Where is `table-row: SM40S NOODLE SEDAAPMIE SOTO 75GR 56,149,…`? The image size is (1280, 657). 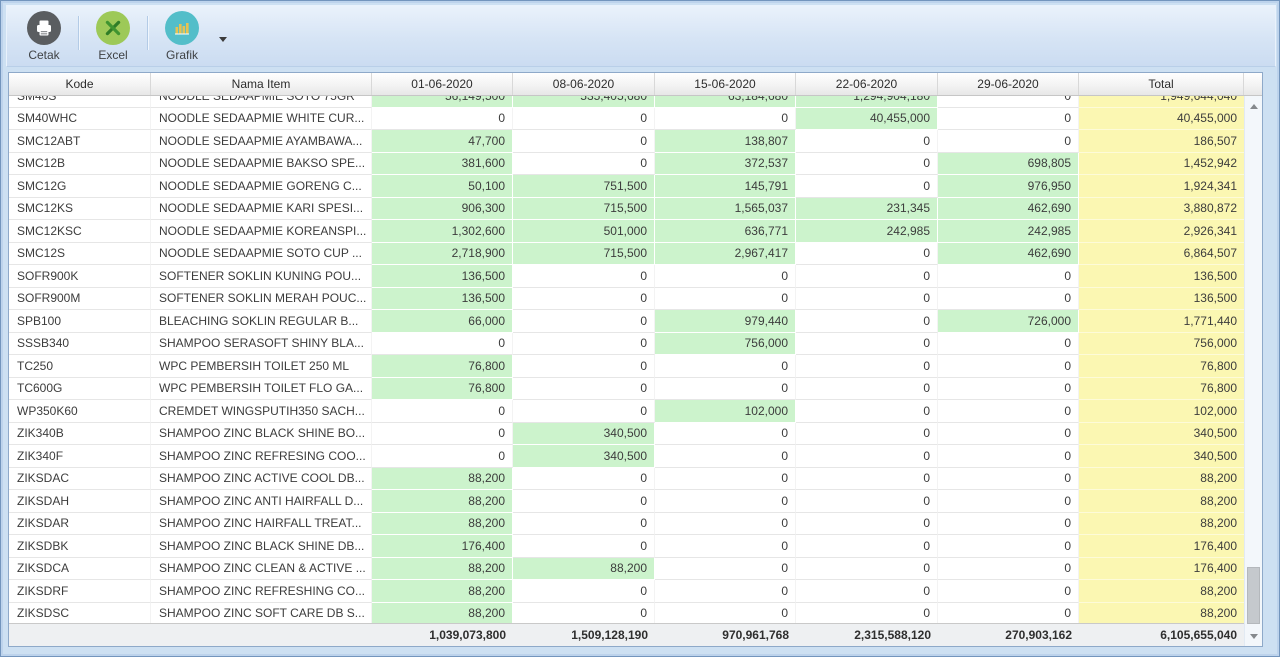
table-row: SM40S NOODLE SEDAAPMIE SOTO 75GR 56,149,… is located at coordinates (626, 102).